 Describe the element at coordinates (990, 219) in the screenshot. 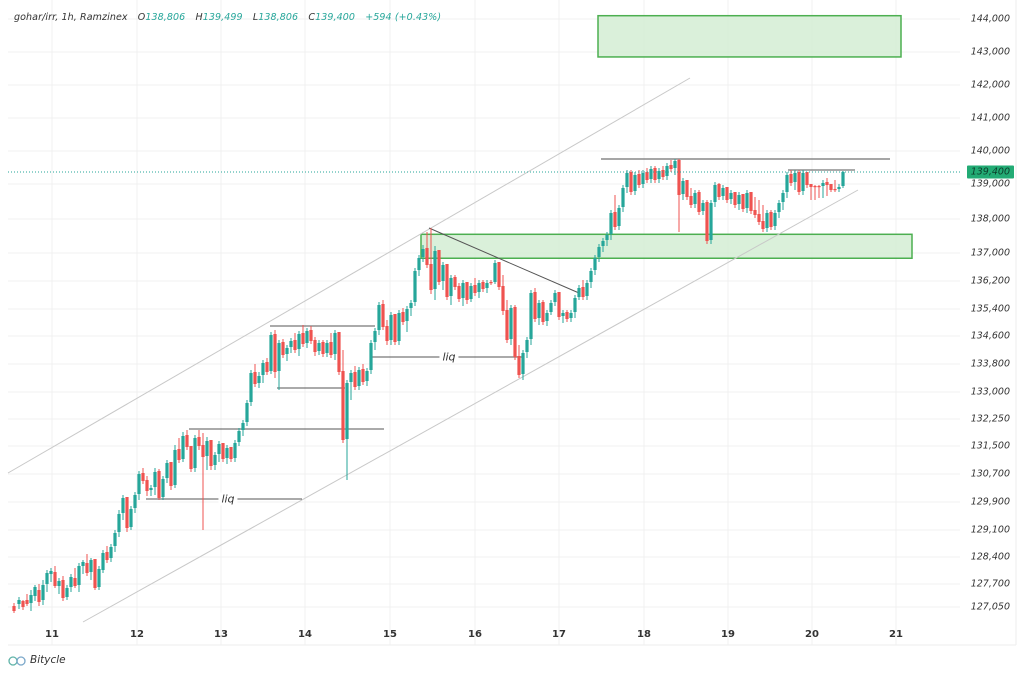

I see `price-tick-label: 138,000` at that location.